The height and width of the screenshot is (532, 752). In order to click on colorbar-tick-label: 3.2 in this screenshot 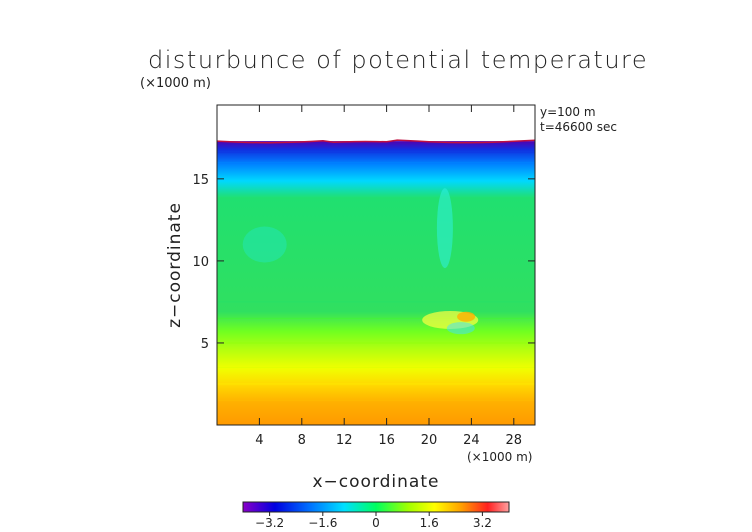, I will do `click(482, 523)`.